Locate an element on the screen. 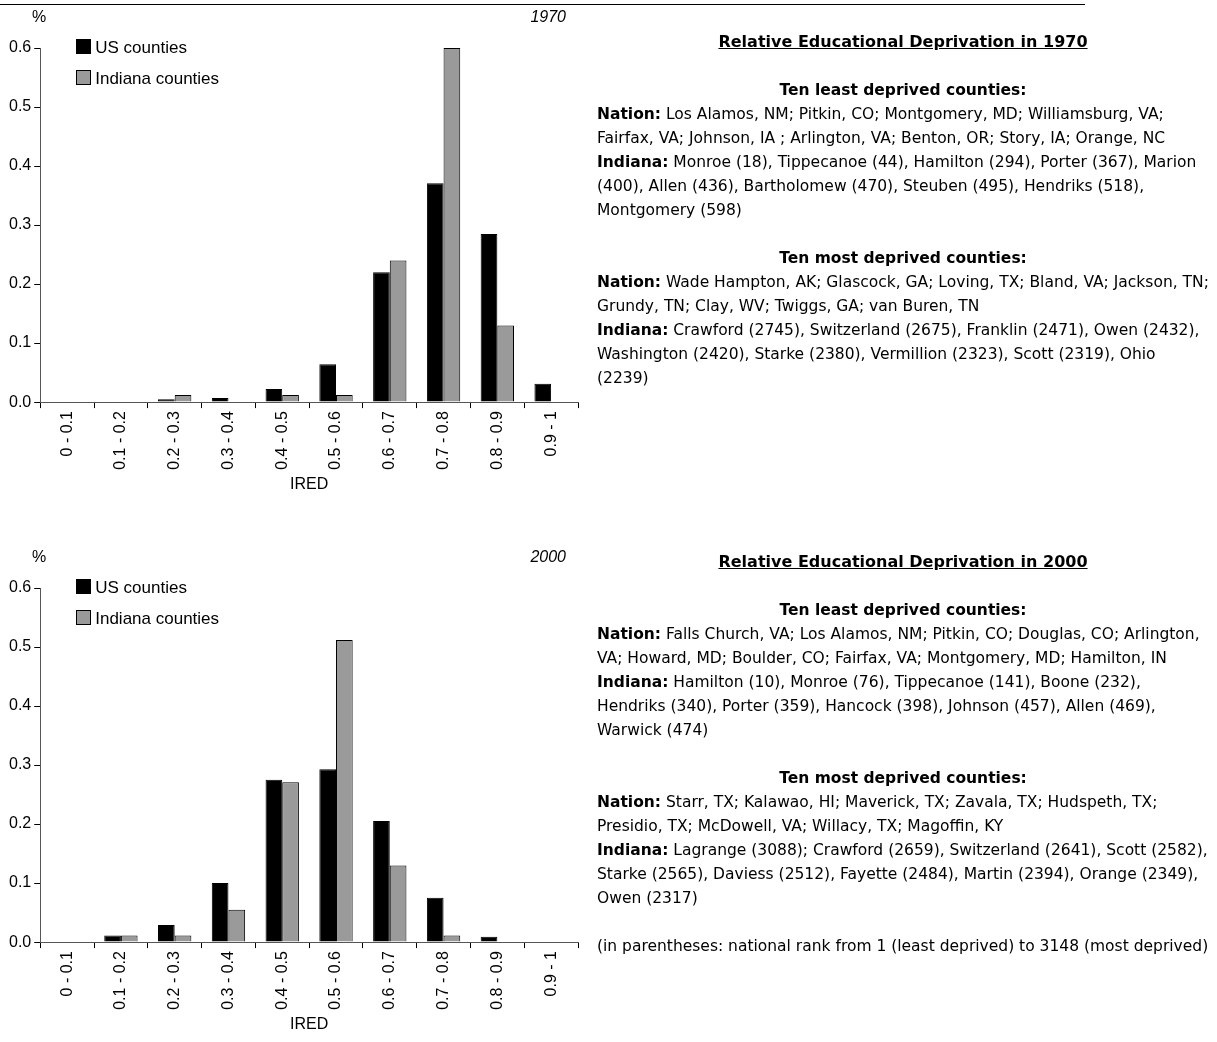 Image resolution: width=1217 pixels, height=1042 pixels. text: 2000 is located at coordinates (548, 557).